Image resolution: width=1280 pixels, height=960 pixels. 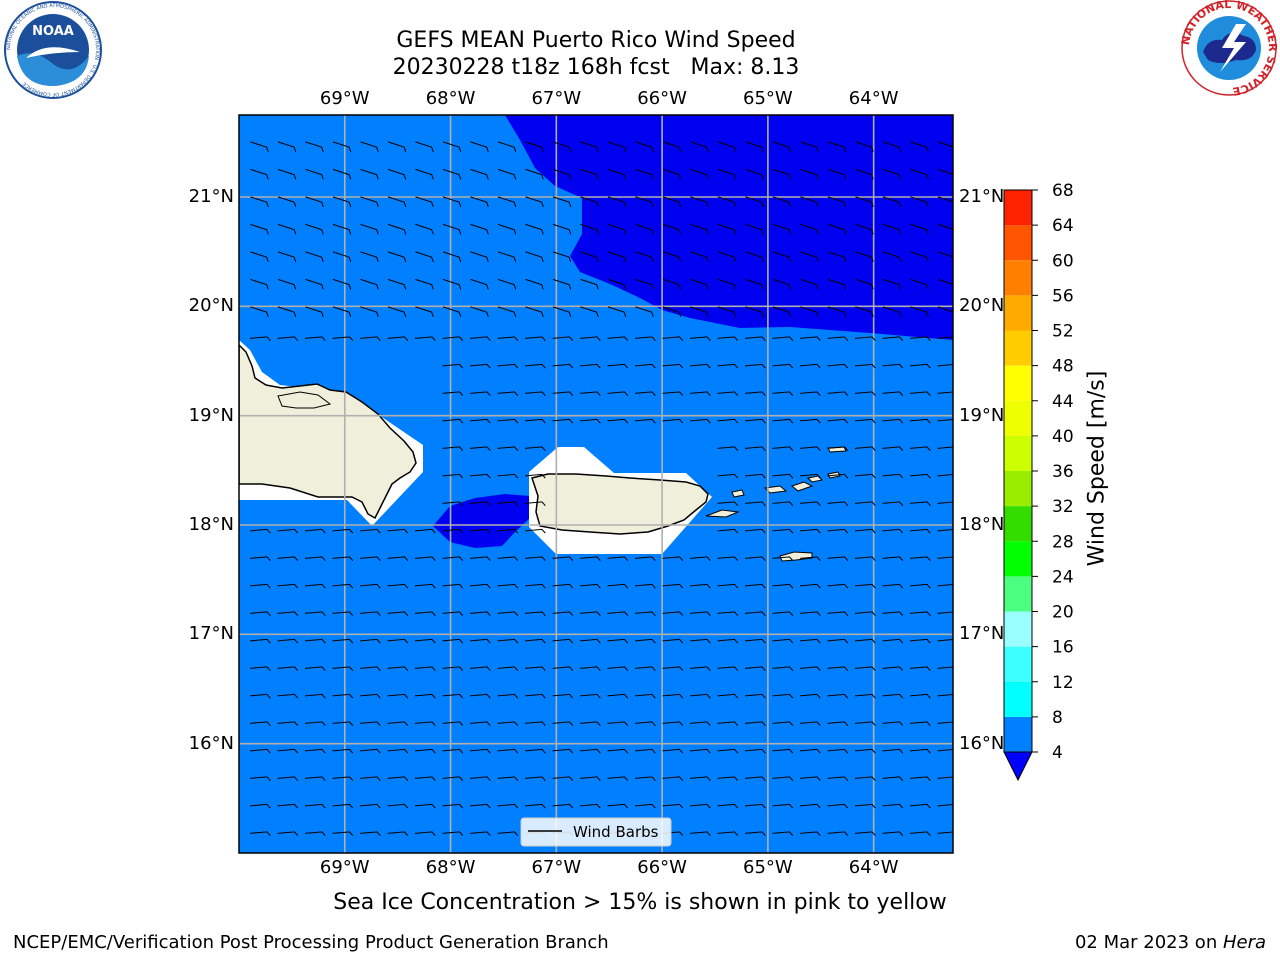 What do you see at coordinates (1063, 226) in the screenshot?
I see `colorbar-tick-label: 64` at bounding box center [1063, 226].